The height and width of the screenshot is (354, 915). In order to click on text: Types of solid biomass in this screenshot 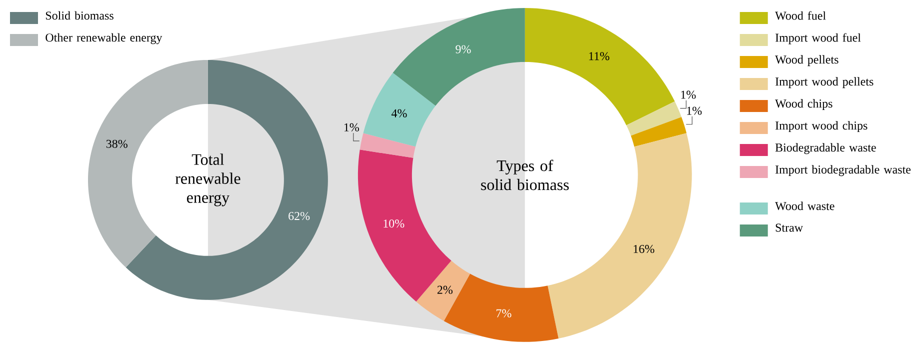, I will do `click(525, 175)`.